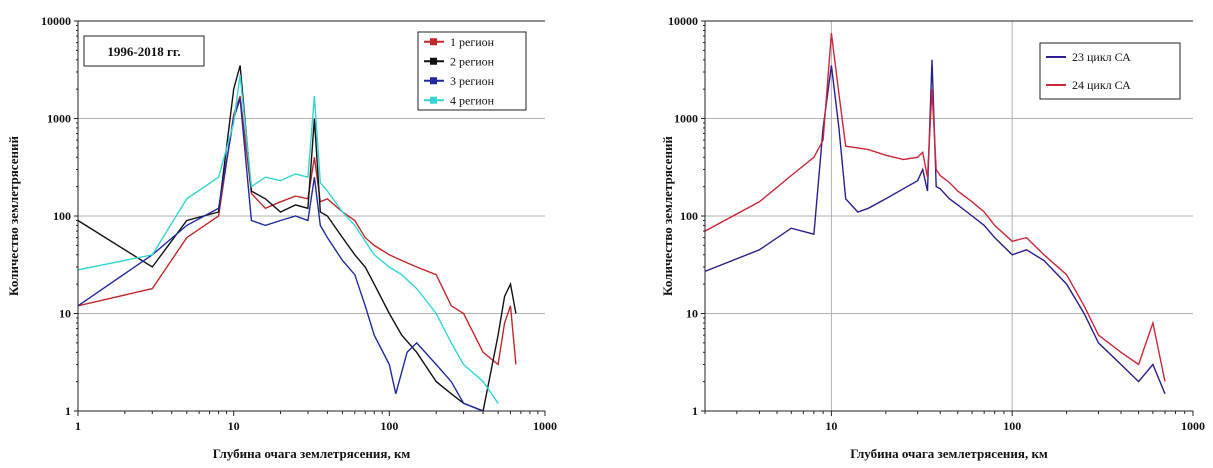 The image size is (1213, 468). What do you see at coordinates (78, 426) in the screenshot?
I see `x-tick-label: 1` at bounding box center [78, 426].